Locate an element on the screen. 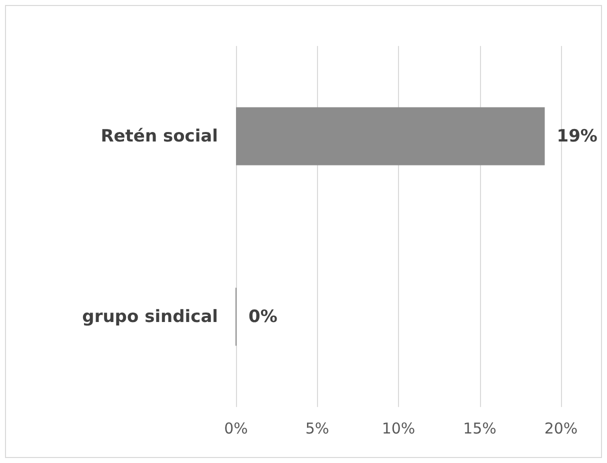 The height and width of the screenshot is (463, 607). x-tick-label: 10% is located at coordinates (399, 429).